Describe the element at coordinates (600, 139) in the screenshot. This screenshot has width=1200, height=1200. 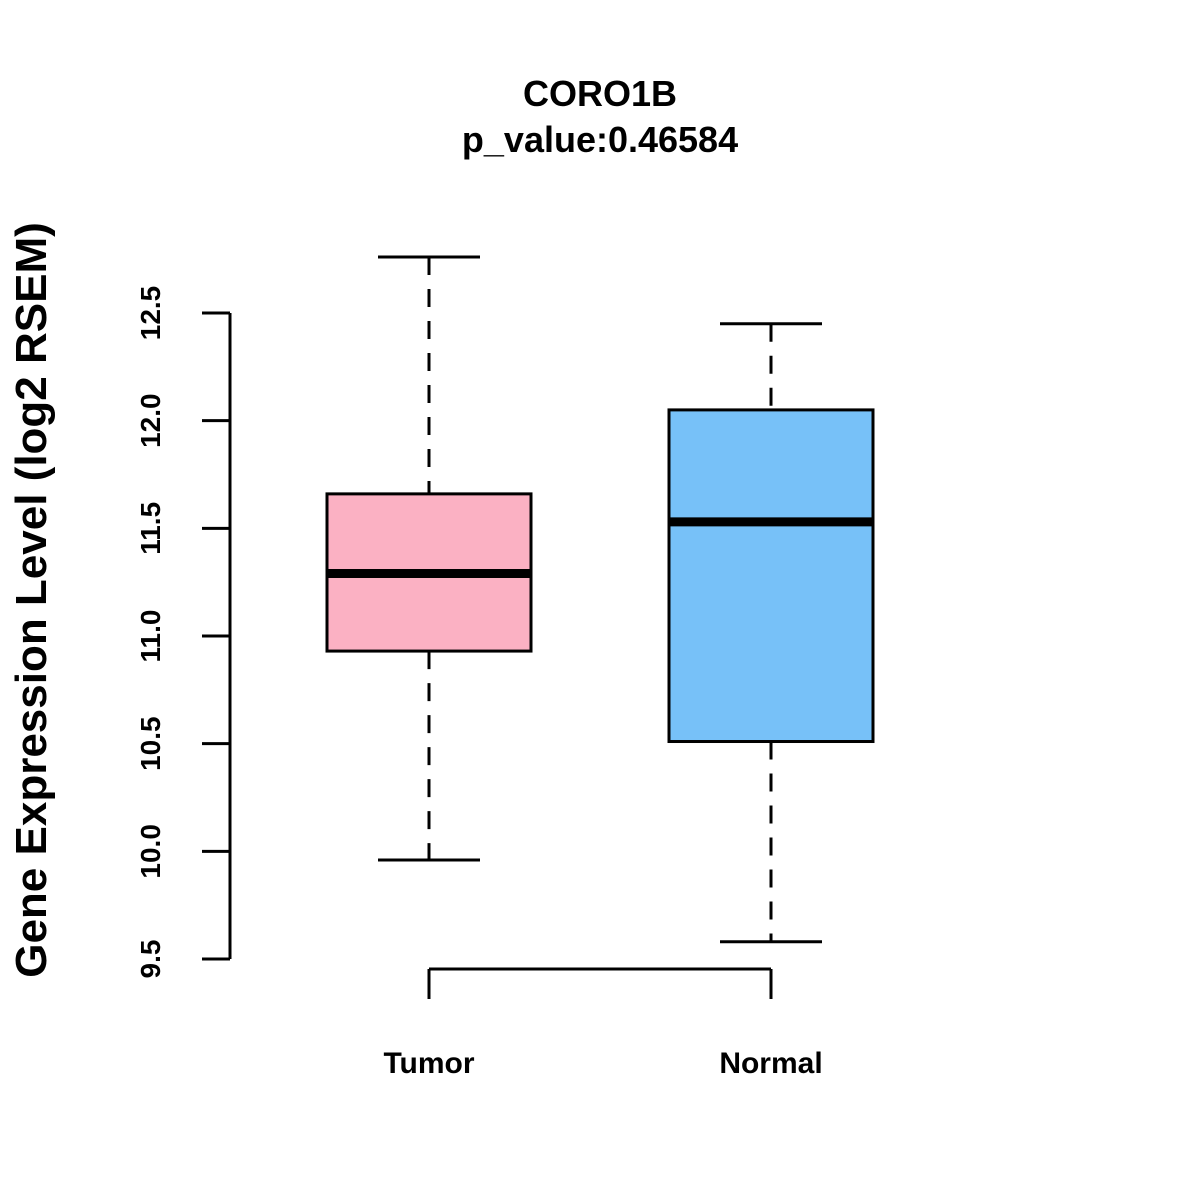
I see `chart-subtitle: p_value:0.46584` at that location.